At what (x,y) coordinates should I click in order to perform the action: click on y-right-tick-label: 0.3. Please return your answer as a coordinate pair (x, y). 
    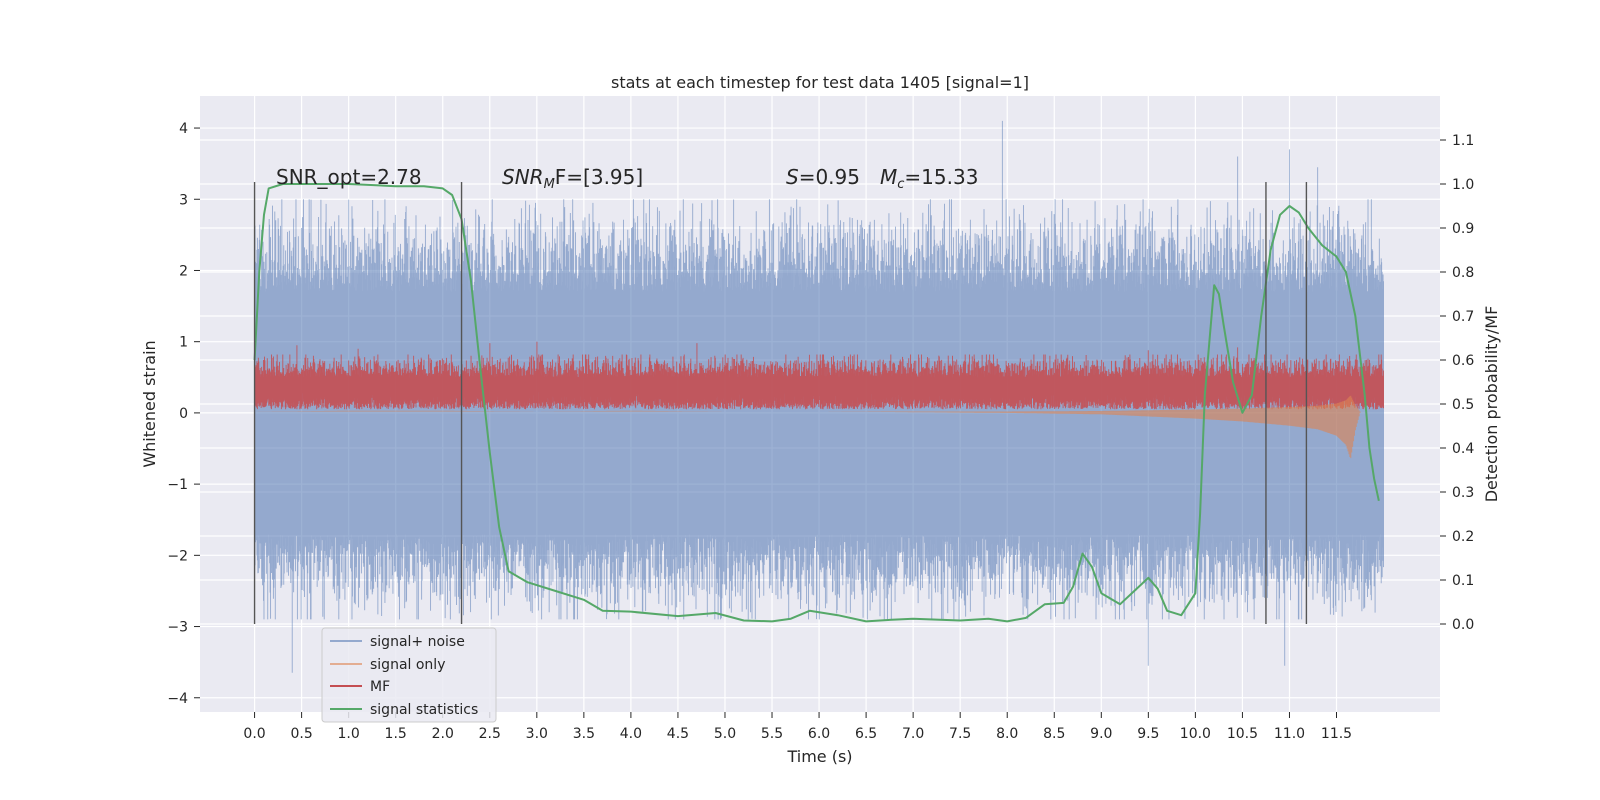
    Looking at the image, I should click on (1463, 493).